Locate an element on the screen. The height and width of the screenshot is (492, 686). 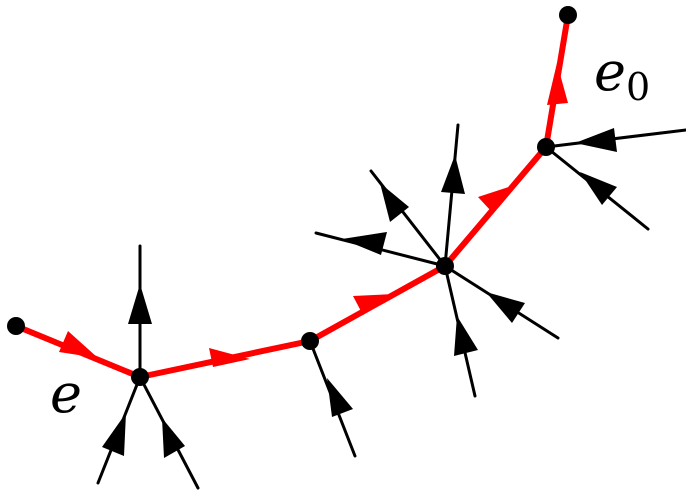
edge-d-right is located at coordinates (615, 138).